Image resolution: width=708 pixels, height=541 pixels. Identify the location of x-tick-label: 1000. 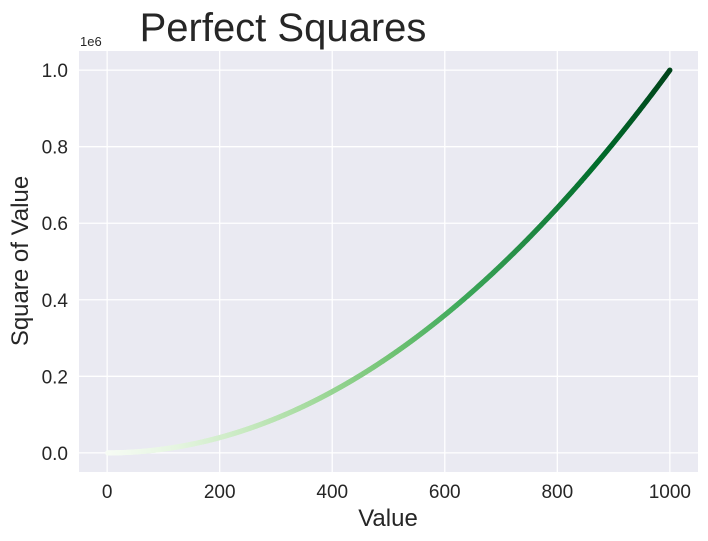
(670, 492).